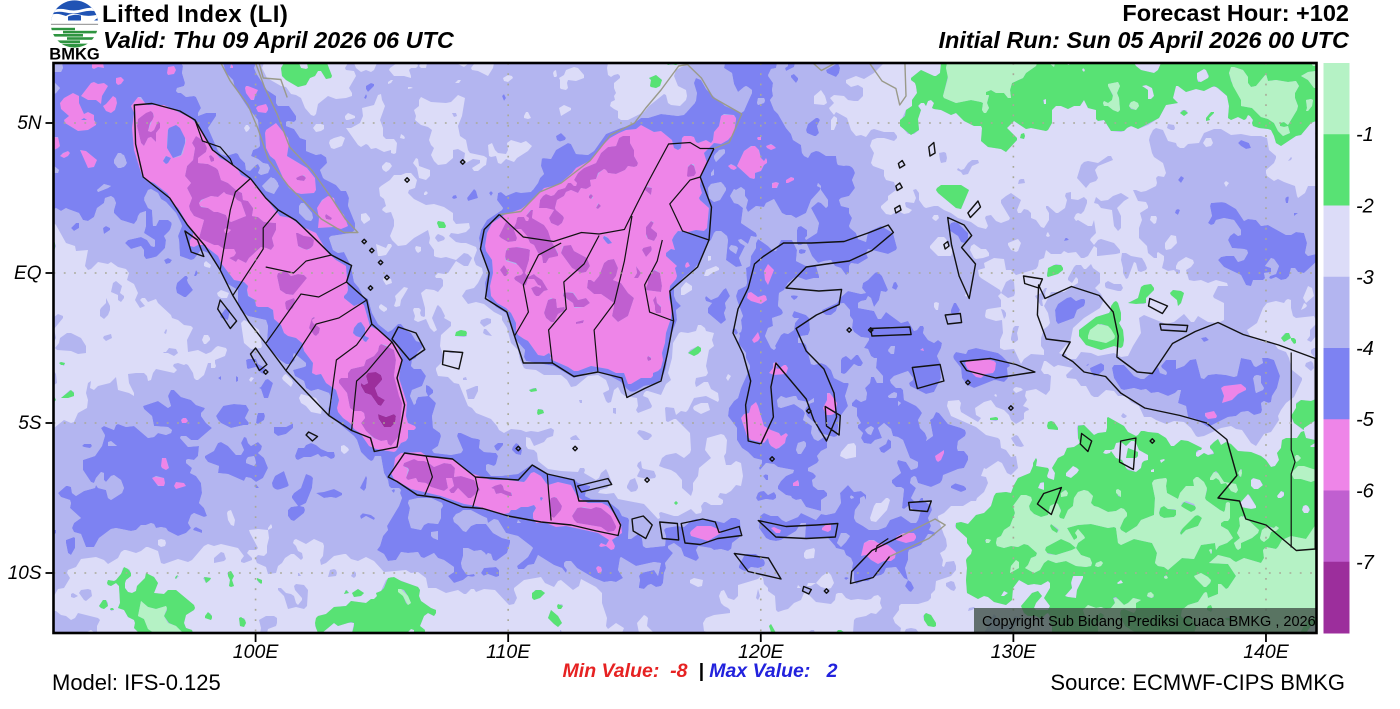 This screenshot has width=1400, height=709. What do you see at coordinates (28, 273) in the screenshot?
I see `svg-text: EQ` at bounding box center [28, 273].